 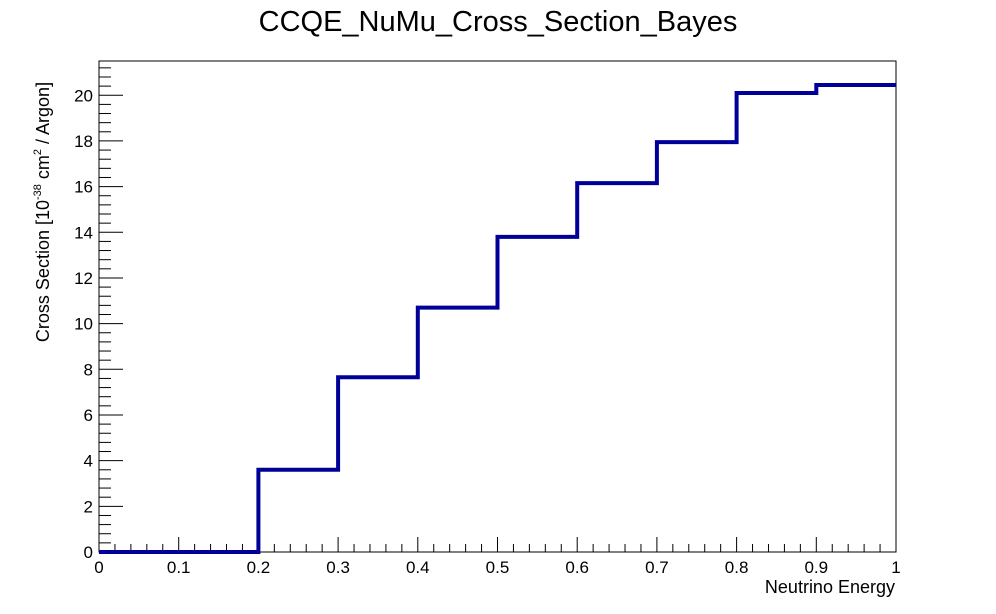 I want to click on x-tick-label: 0.4, so click(x=418, y=567).